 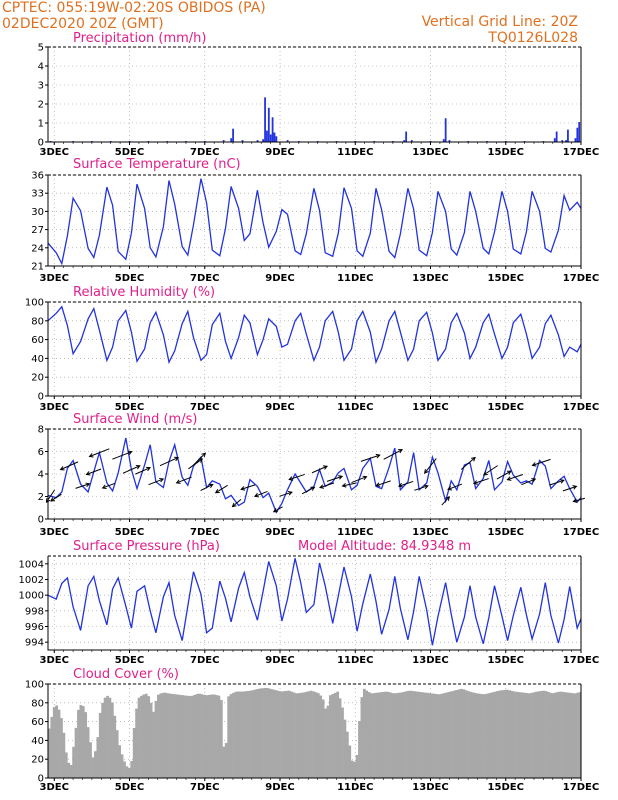 I want to click on rh-ytick-label: 60, so click(x=37, y=340).